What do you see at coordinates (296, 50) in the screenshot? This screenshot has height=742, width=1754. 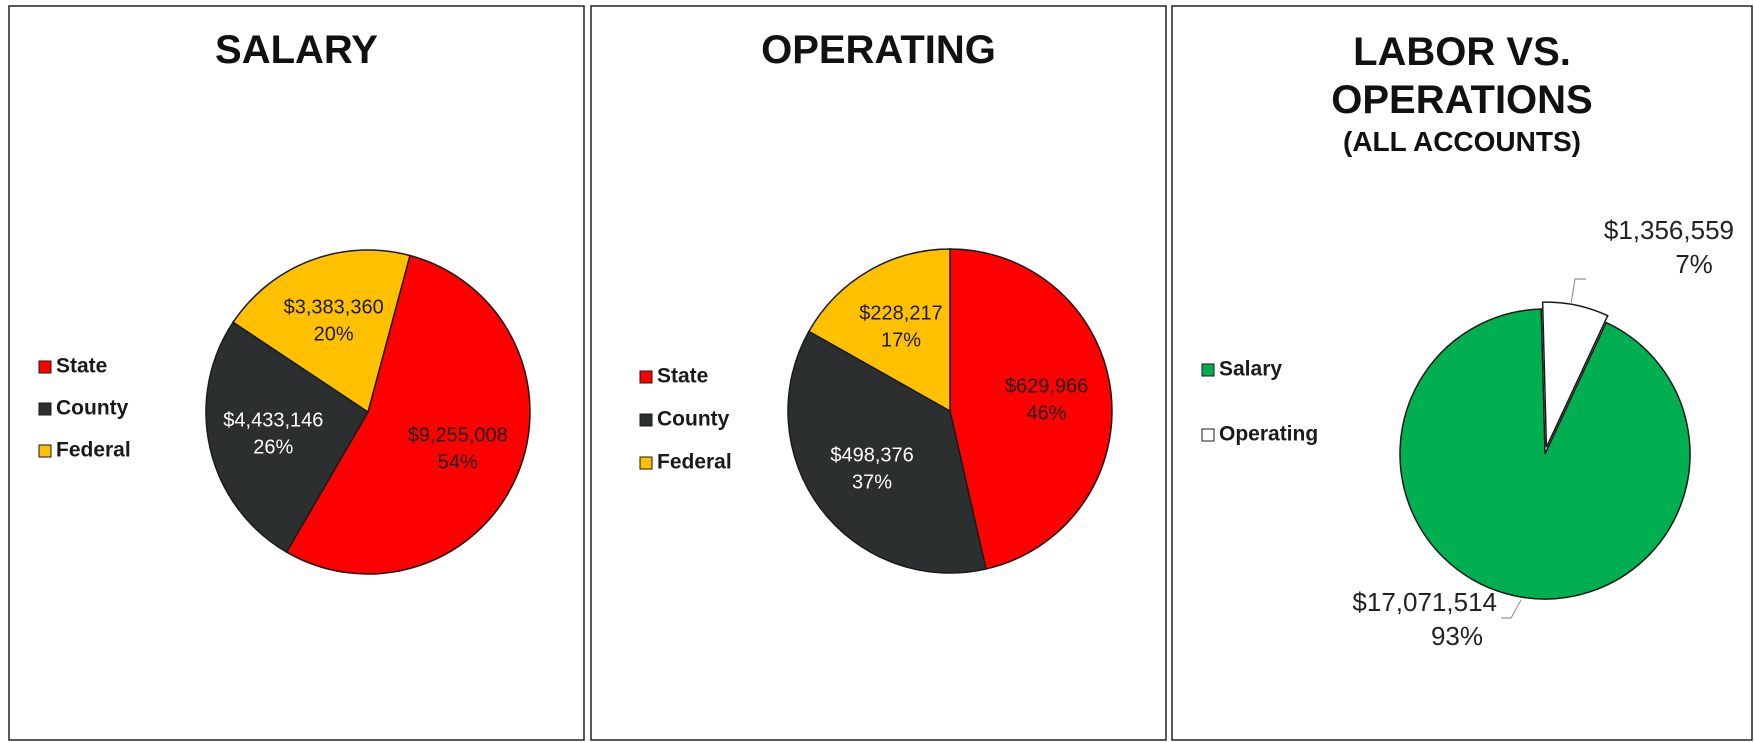 I see `chart-title: SALARY` at bounding box center [296, 50].